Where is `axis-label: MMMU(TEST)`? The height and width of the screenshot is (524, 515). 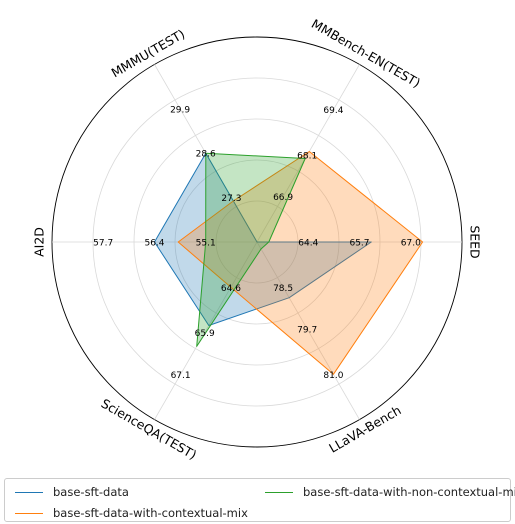 axis-label: MMMU(TEST) is located at coordinates (148, 53).